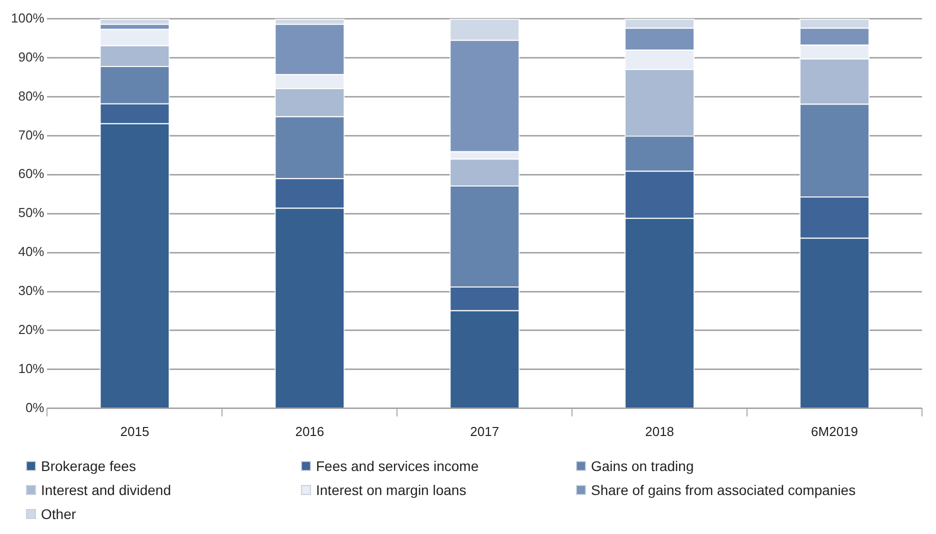 The height and width of the screenshot is (534, 936). I want to click on legend-label: Share of gains from associated companies, so click(723, 490).